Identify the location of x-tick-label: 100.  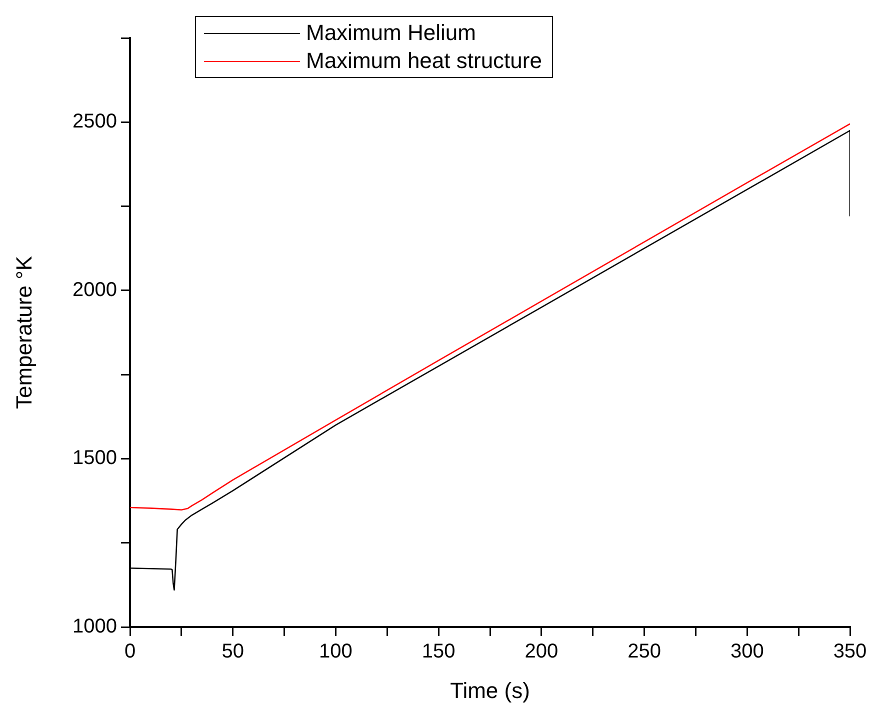
(335, 651).